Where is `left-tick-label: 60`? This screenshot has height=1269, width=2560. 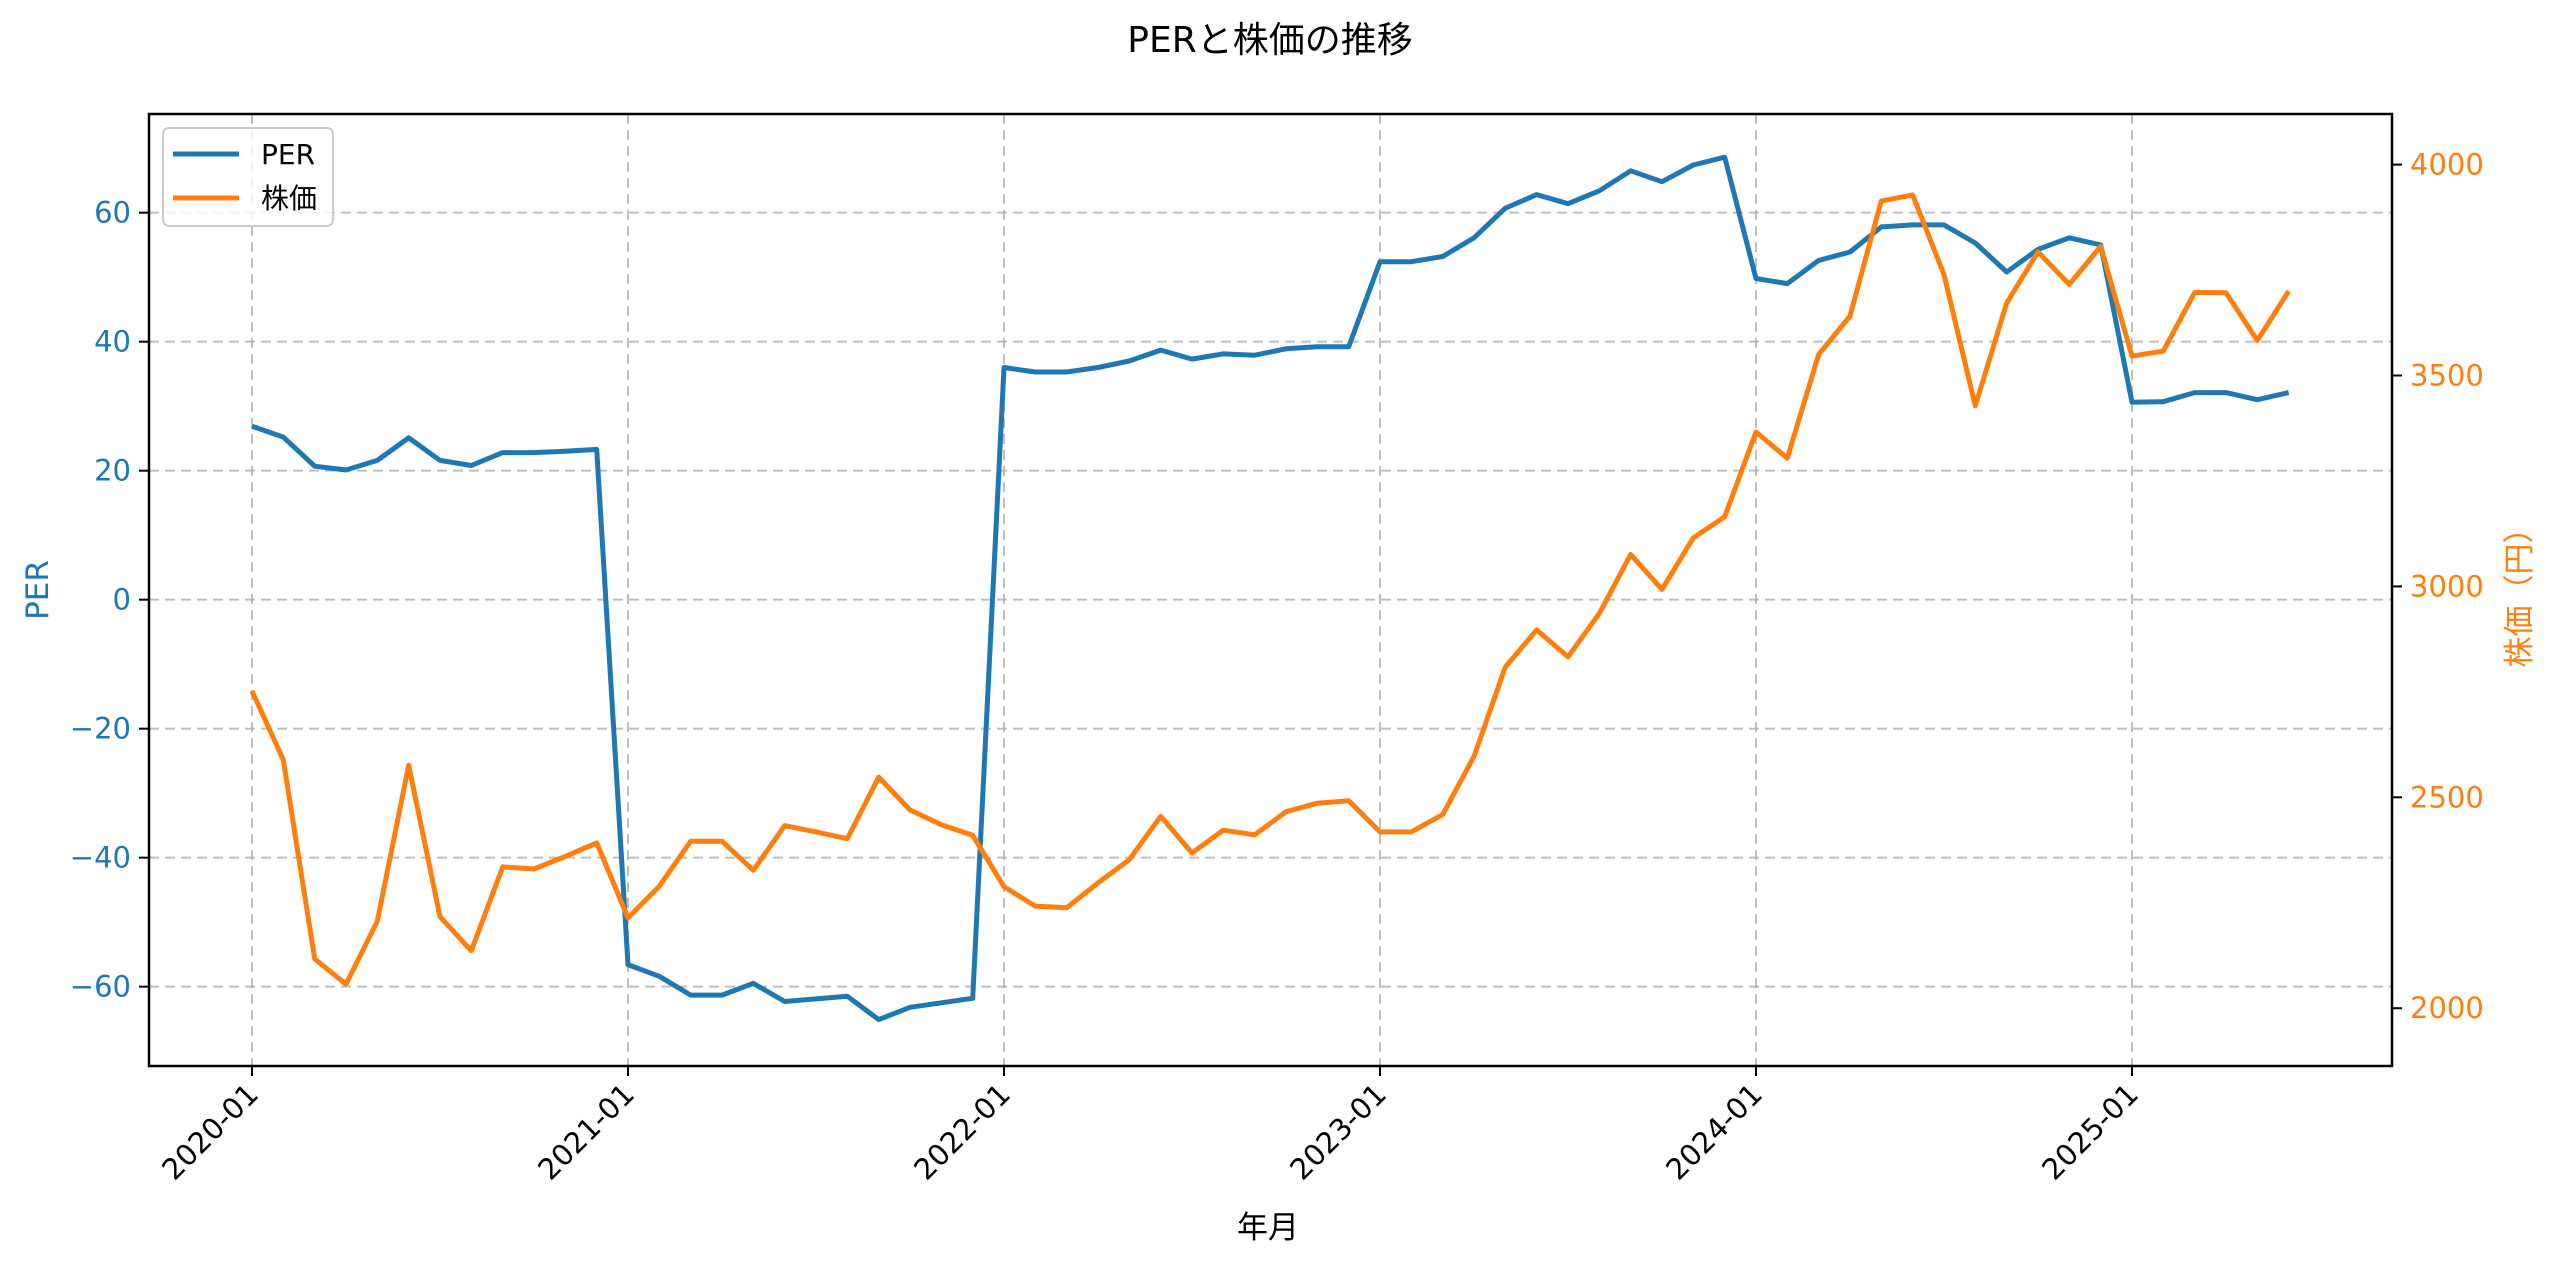 left-tick-label: 60 is located at coordinates (112, 213).